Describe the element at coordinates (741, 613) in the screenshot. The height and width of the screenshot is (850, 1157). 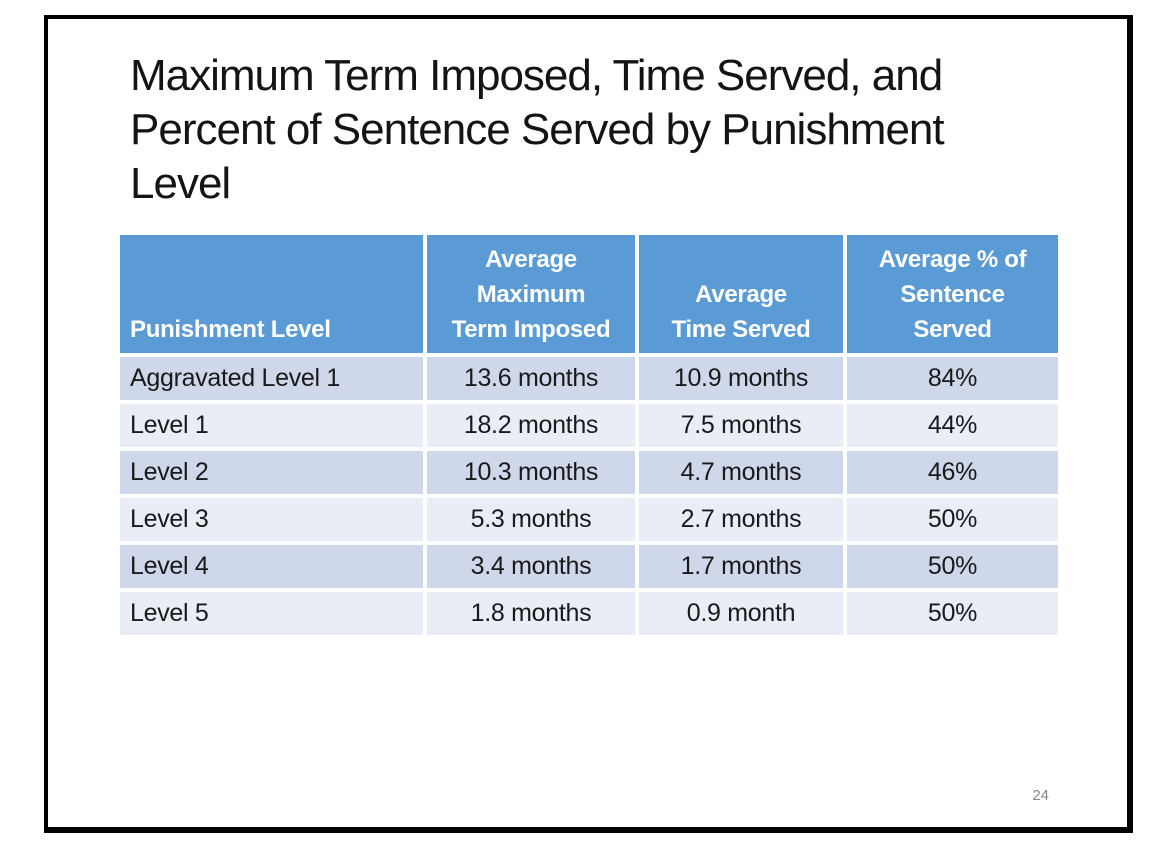
I see `cell-time-served: 0.9 month` at that location.